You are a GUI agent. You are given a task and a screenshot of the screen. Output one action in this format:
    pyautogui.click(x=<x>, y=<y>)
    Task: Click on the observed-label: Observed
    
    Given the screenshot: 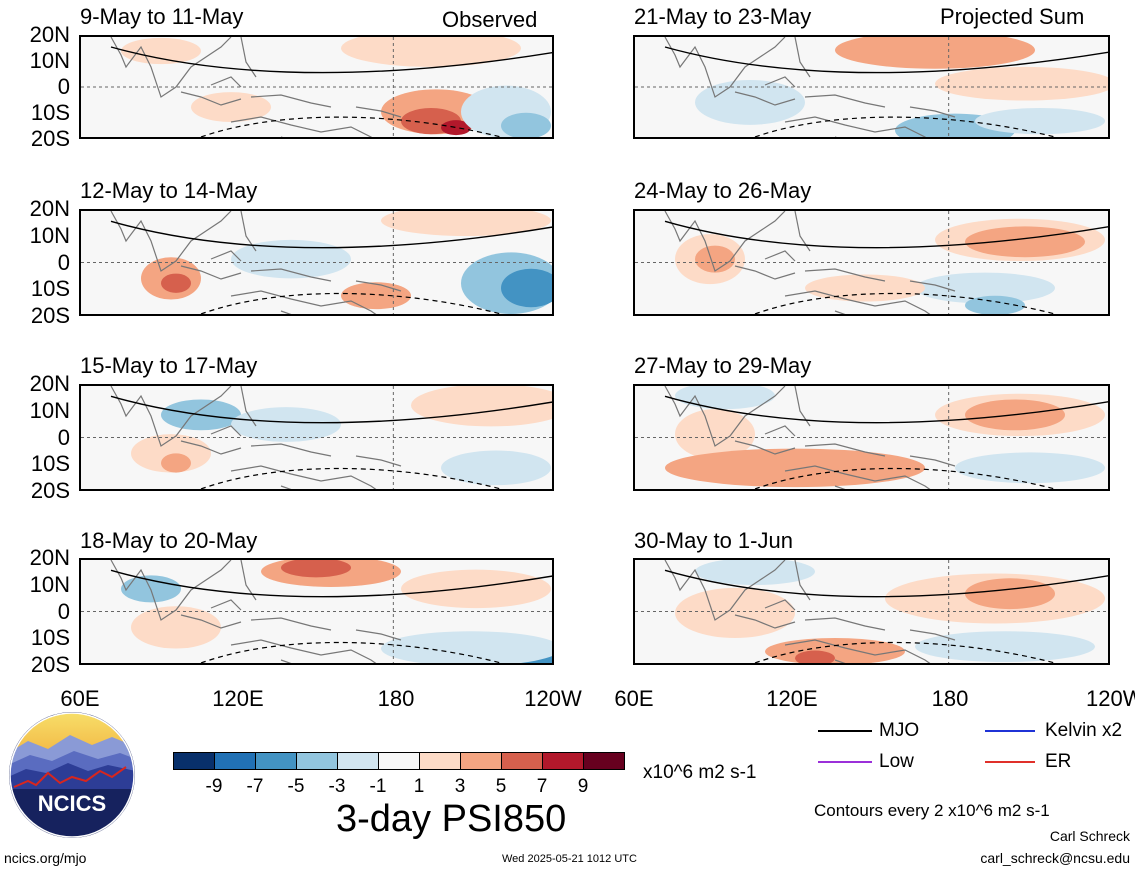 What is the action you would take?
    pyautogui.click(x=490, y=19)
    